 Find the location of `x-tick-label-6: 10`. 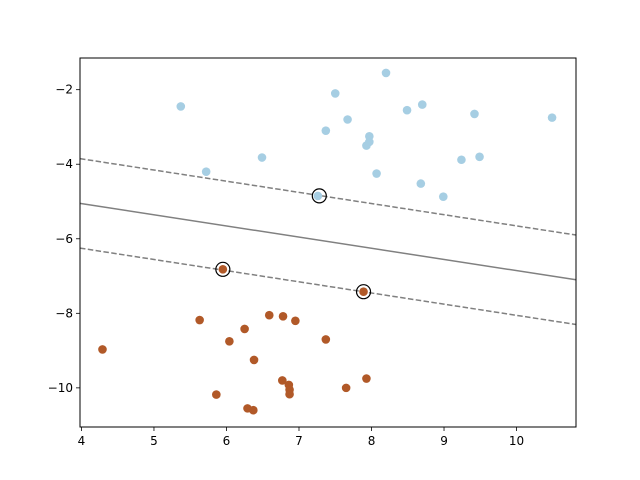

x-tick-label-6: 10 is located at coordinates (516, 441).